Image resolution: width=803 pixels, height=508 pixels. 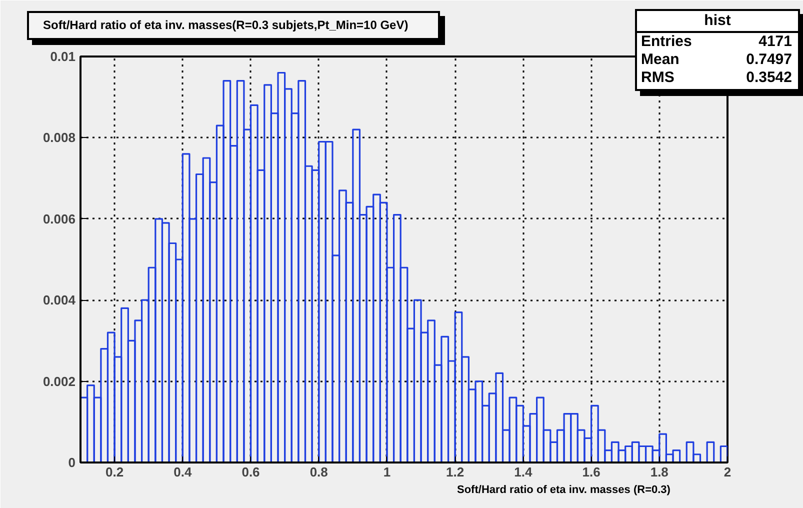 I want to click on y-tick-label: 0, so click(x=72, y=462).